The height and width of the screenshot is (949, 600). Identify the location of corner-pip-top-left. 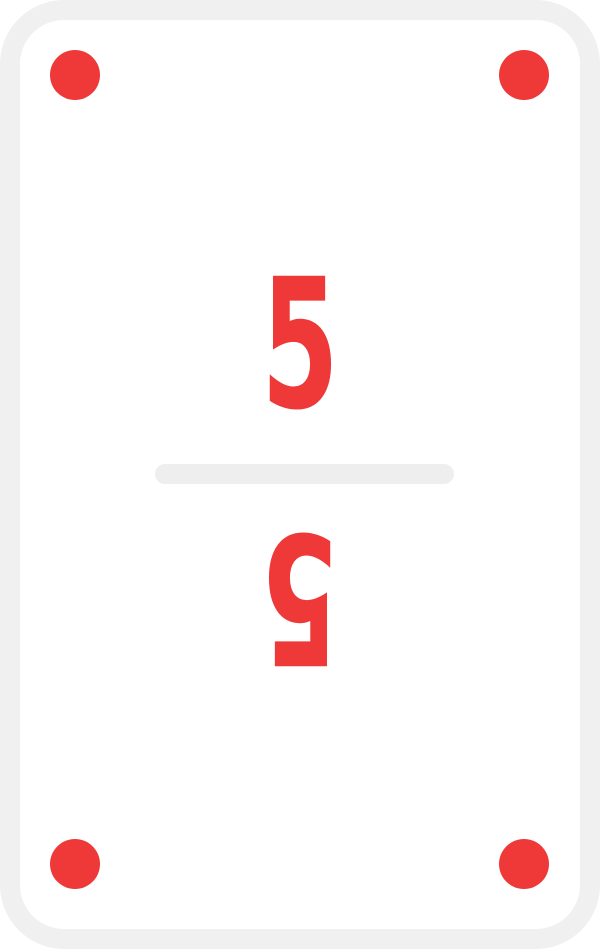
(75, 75).